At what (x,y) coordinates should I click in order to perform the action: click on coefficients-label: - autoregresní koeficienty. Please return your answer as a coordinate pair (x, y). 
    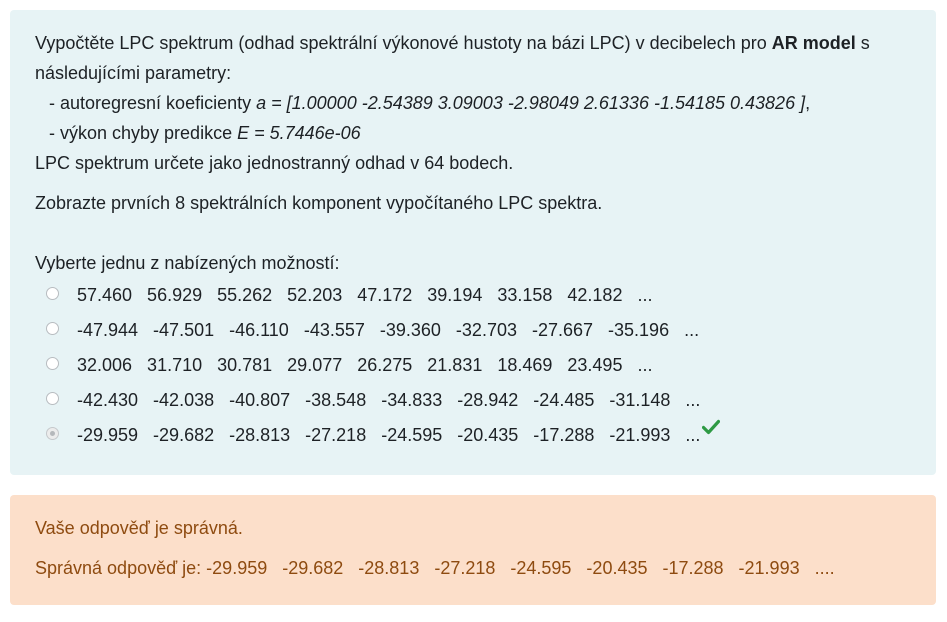
    Looking at the image, I should click on (153, 103).